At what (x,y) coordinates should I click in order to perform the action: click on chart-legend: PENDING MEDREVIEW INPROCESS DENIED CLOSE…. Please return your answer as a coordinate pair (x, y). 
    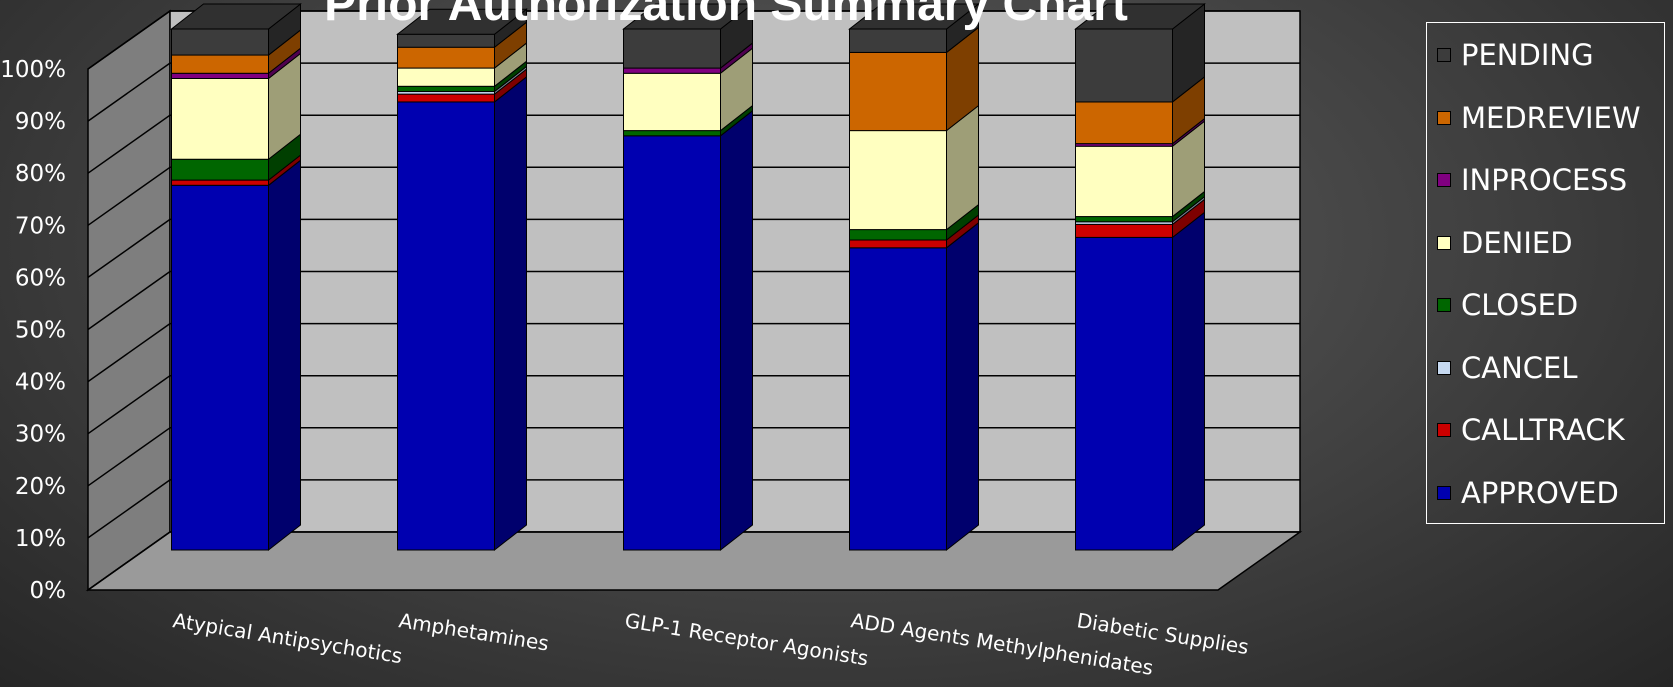
    Looking at the image, I should click on (1545, 273).